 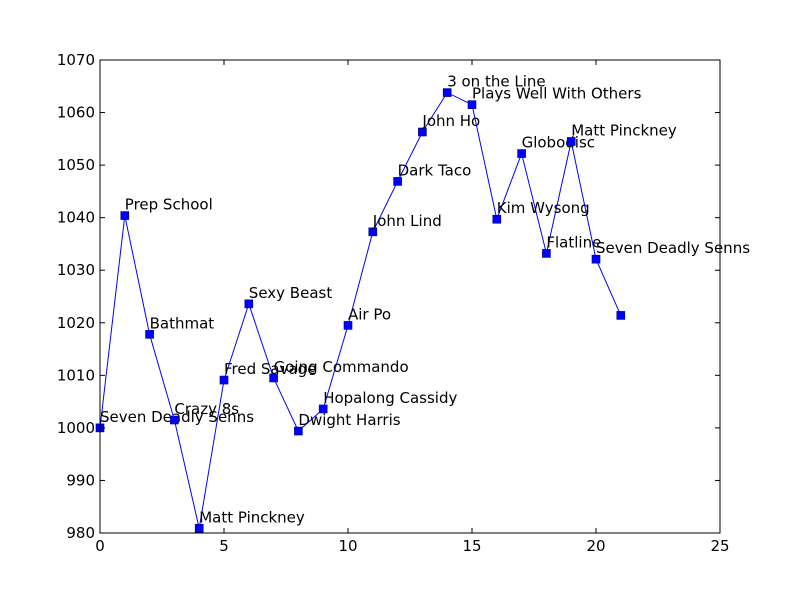 I want to click on x-tick-label: 5, so click(x=224, y=546).